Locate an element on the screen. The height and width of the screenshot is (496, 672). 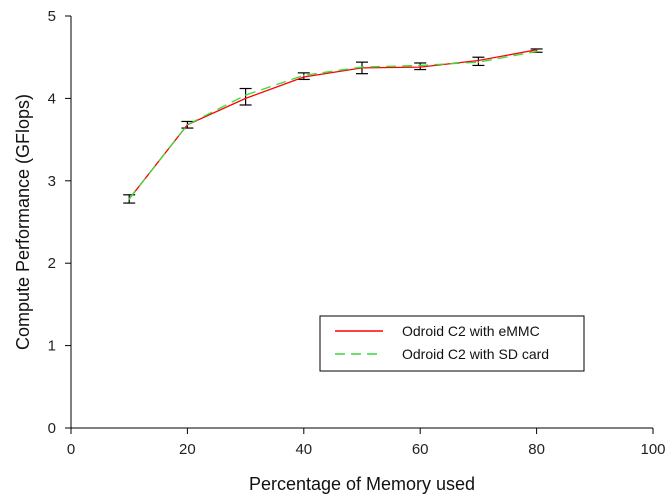
y-axis-title: Compute Performance (GFlops) is located at coordinates (23, 222).